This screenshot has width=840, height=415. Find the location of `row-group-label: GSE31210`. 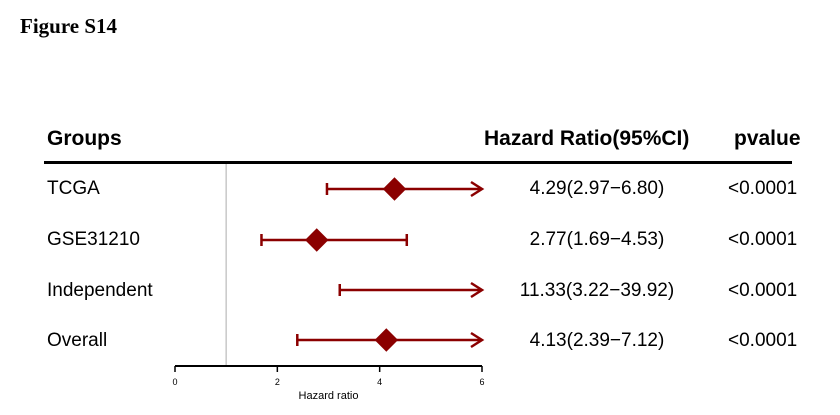

row-group-label: GSE31210 is located at coordinates (93, 239).